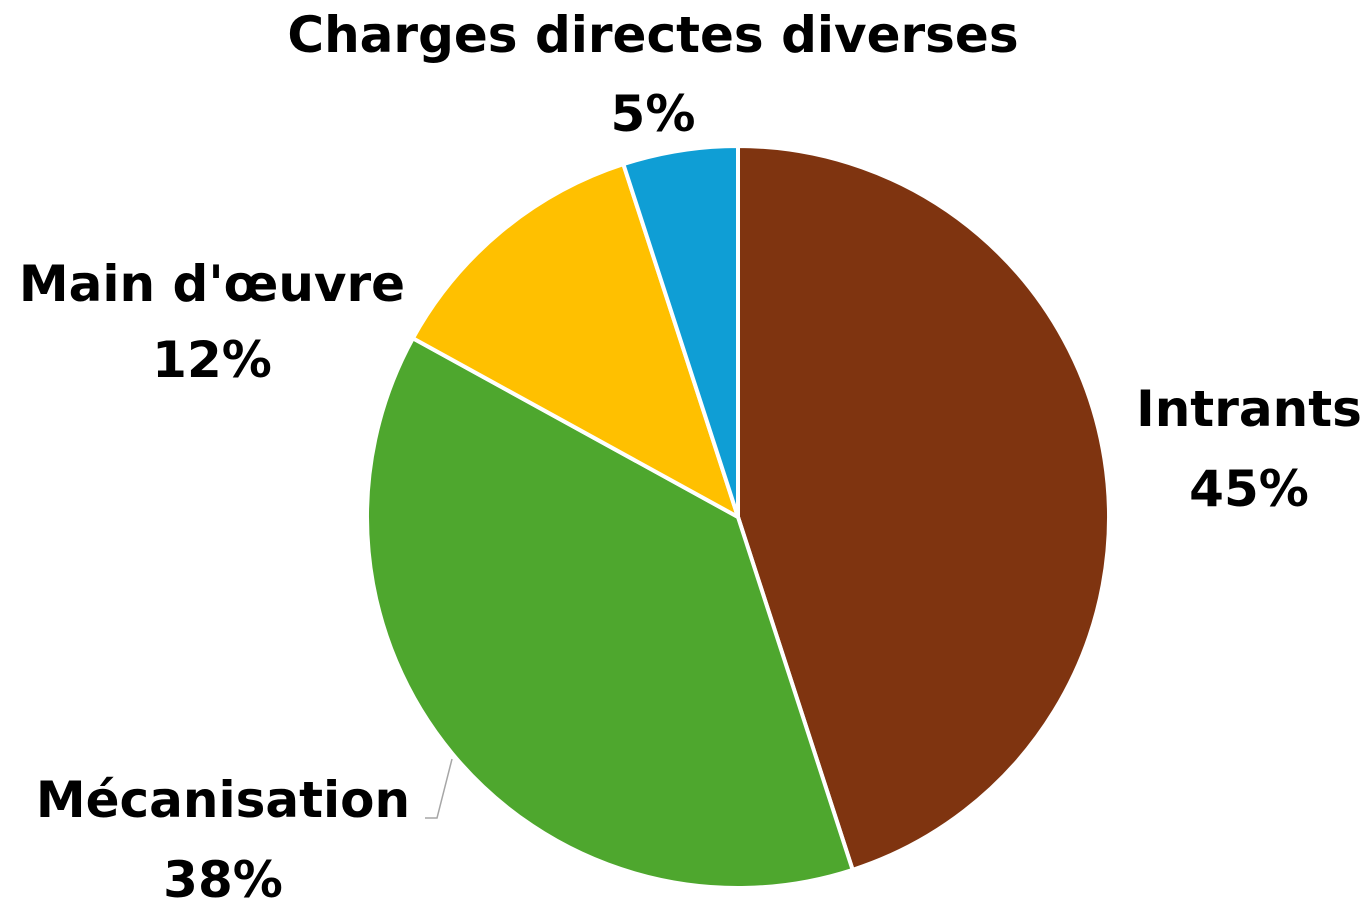 This screenshot has width=1367, height=898. I want to click on leader-line, so click(439, 788).